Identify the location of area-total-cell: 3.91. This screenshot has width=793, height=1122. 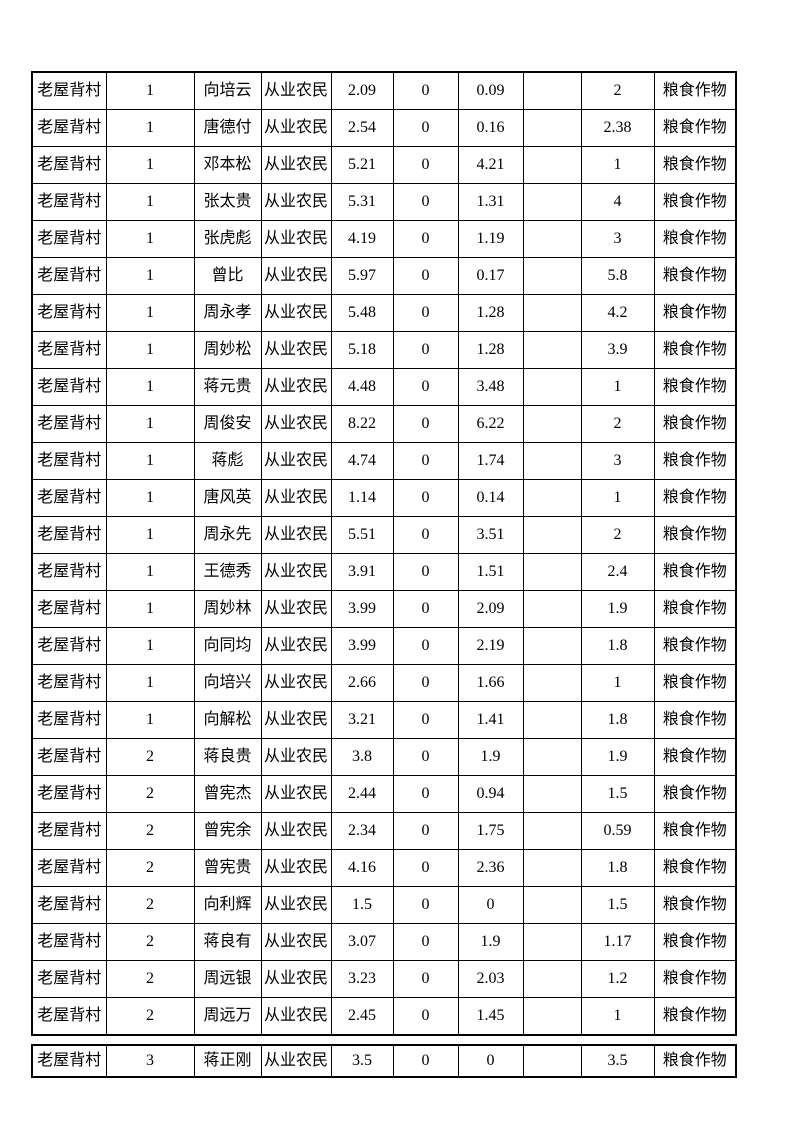
(362, 572).